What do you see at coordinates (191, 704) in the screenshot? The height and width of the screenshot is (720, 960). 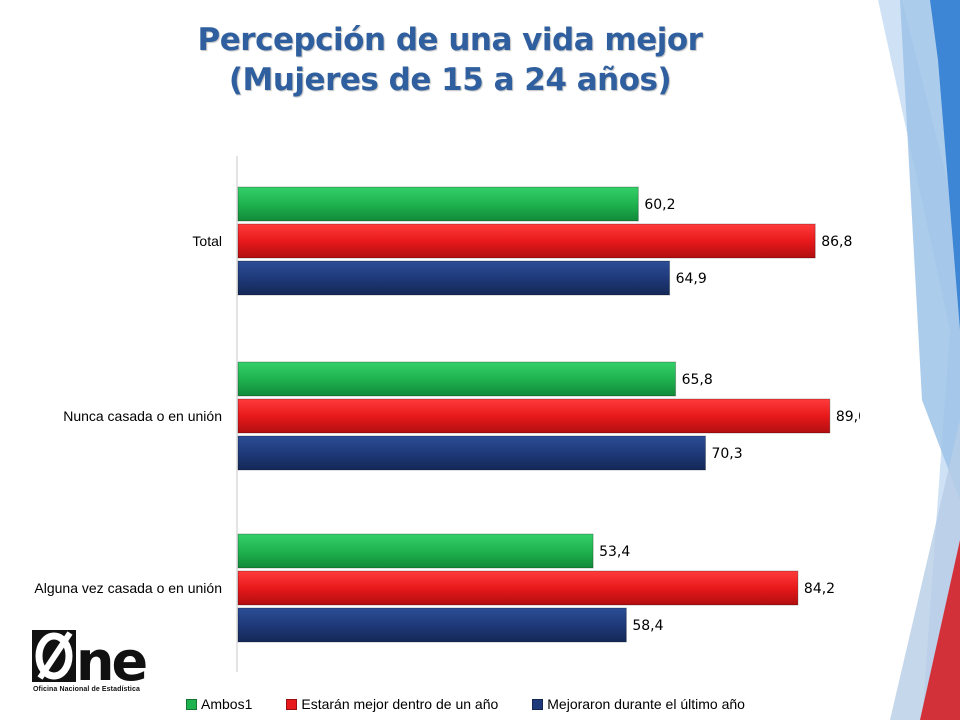 I see `legend-swatch-ambos` at bounding box center [191, 704].